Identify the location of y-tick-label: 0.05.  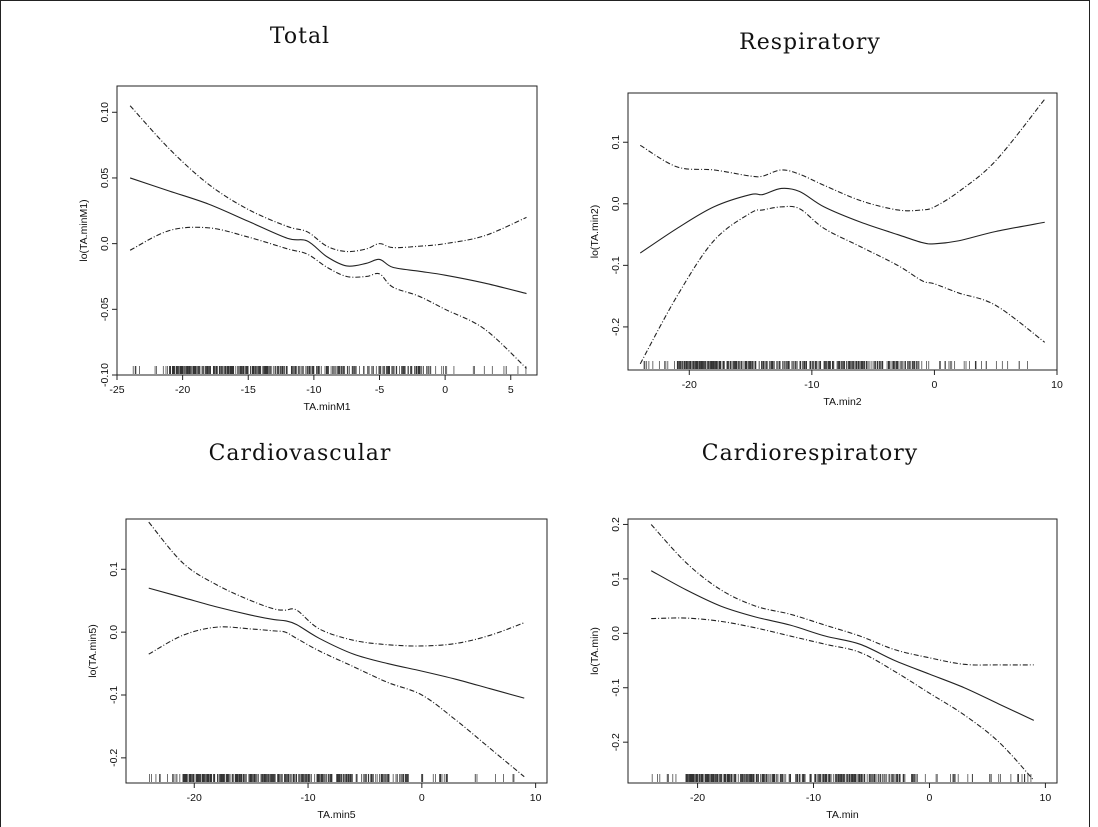
(105, 178).